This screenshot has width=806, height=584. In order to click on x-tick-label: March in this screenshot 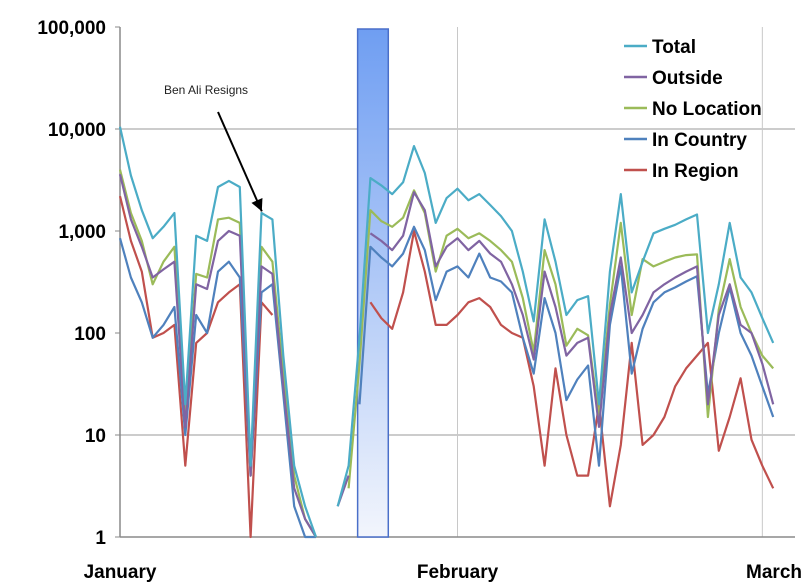, I will do `click(774, 572)`.